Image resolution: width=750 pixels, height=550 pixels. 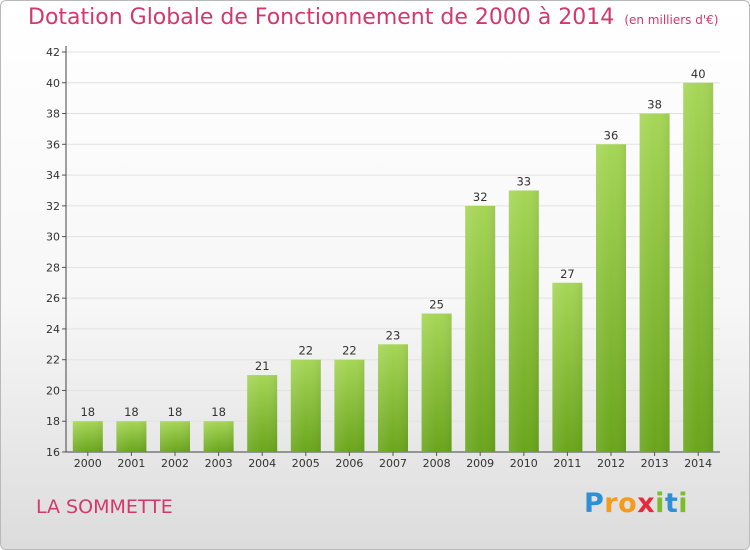 What do you see at coordinates (175, 436) in the screenshot?
I see `bar-shade-2002` at bounding box center [175, 436].